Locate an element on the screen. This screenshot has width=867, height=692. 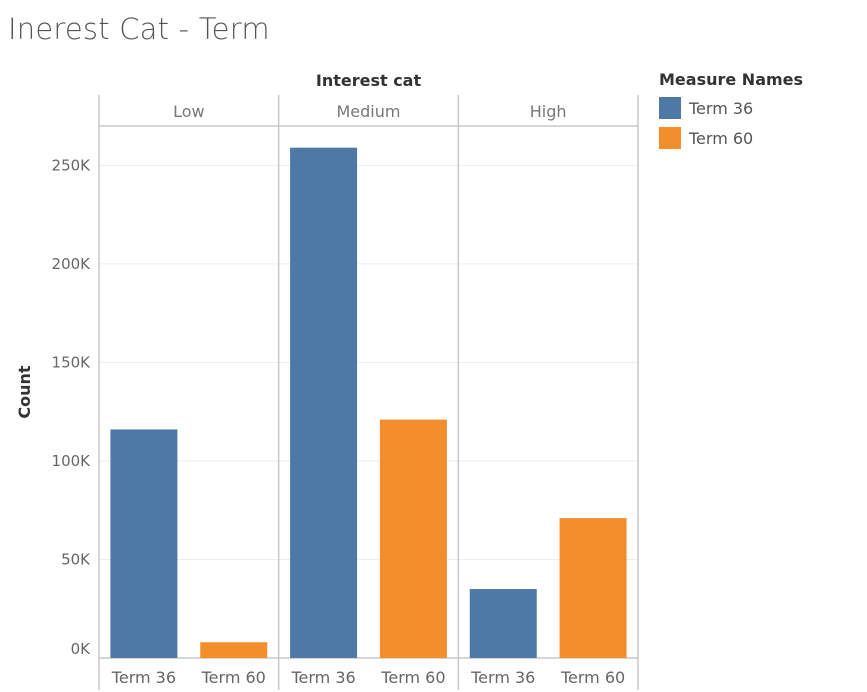
y-tick-label-250k: 250K is located at coordinates (72, 165).